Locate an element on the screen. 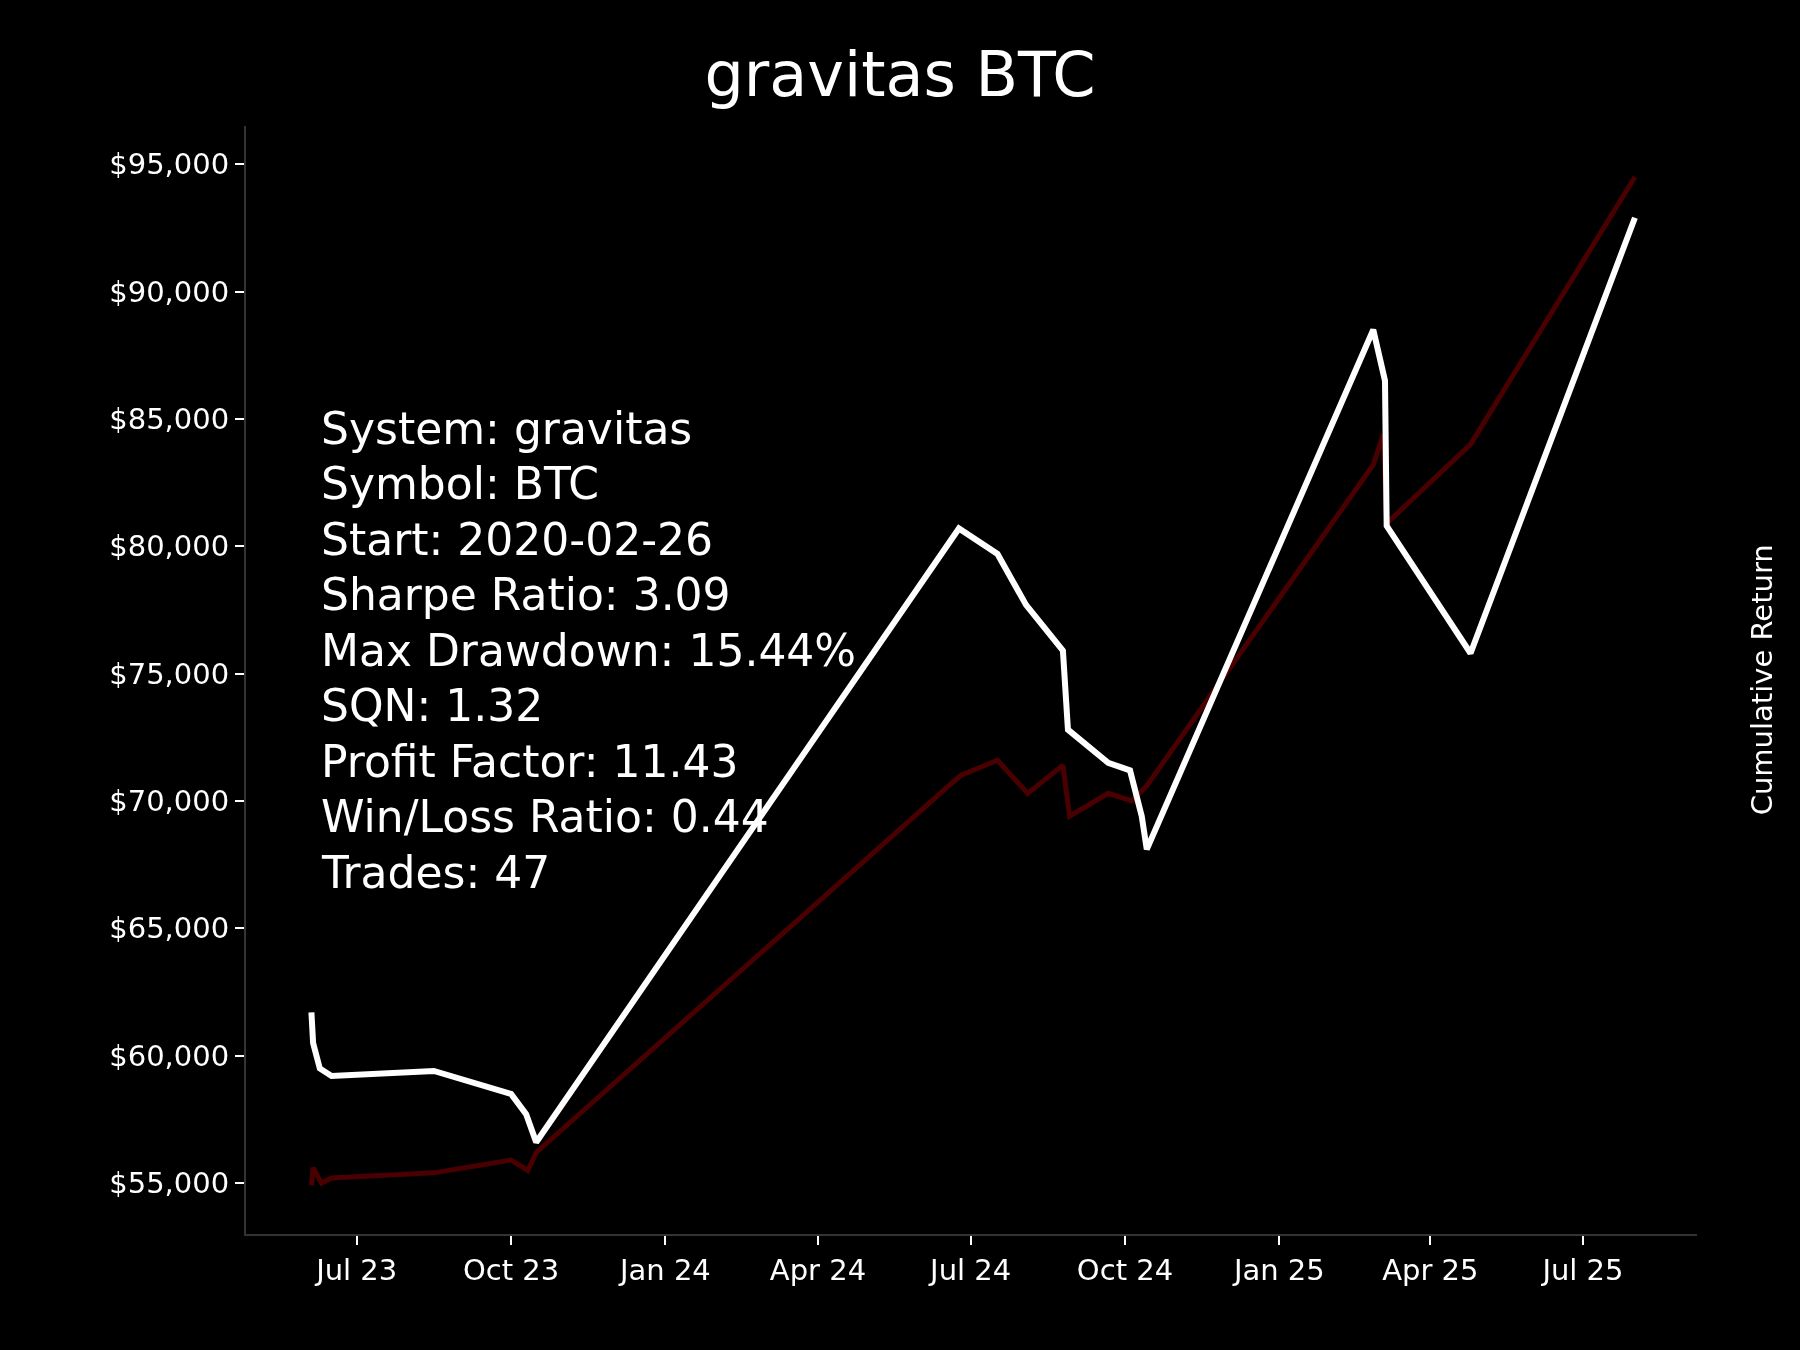 The width and height of the screenshot is (1800, 1350). annotation: Sharpe Ratio: 3.09 is located at coordinates (526, 594).